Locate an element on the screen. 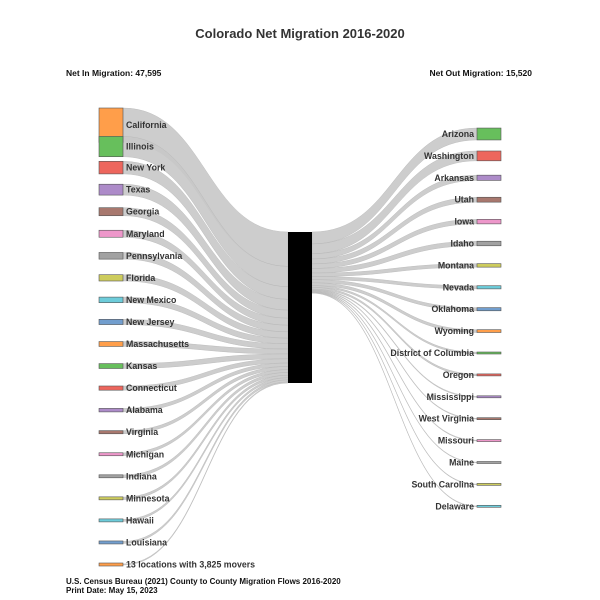 Image resolution: width=600 pixels, height=600 pixels. inflow-label-hawaii: Hawaii is located at coordinates (140, 520).